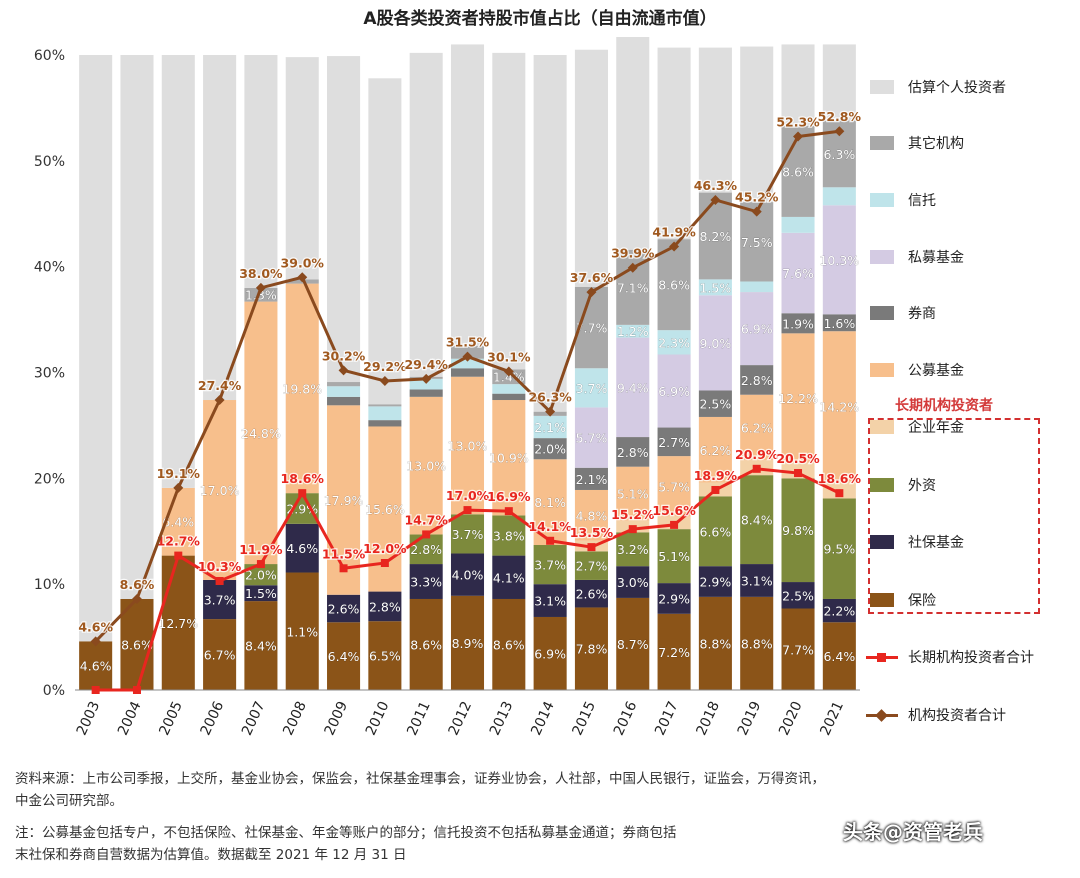 The height and width of the screenshot is (878, 1080). What do you see at coordinates (302, 388) in the screenshot?
I see `bar-value-label: 19.8%` at bounding box center [302, 388].